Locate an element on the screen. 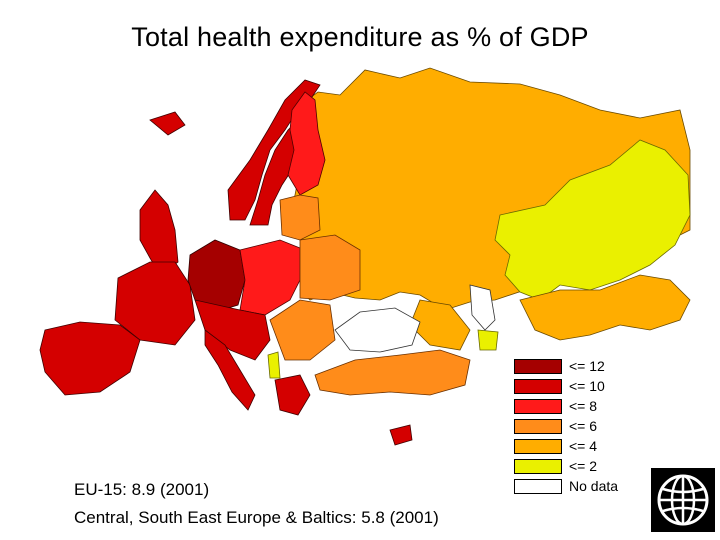 The height and width of the screenshot is (540, 720). map-region-southern-central-asia is located at coordinates (605, 307).